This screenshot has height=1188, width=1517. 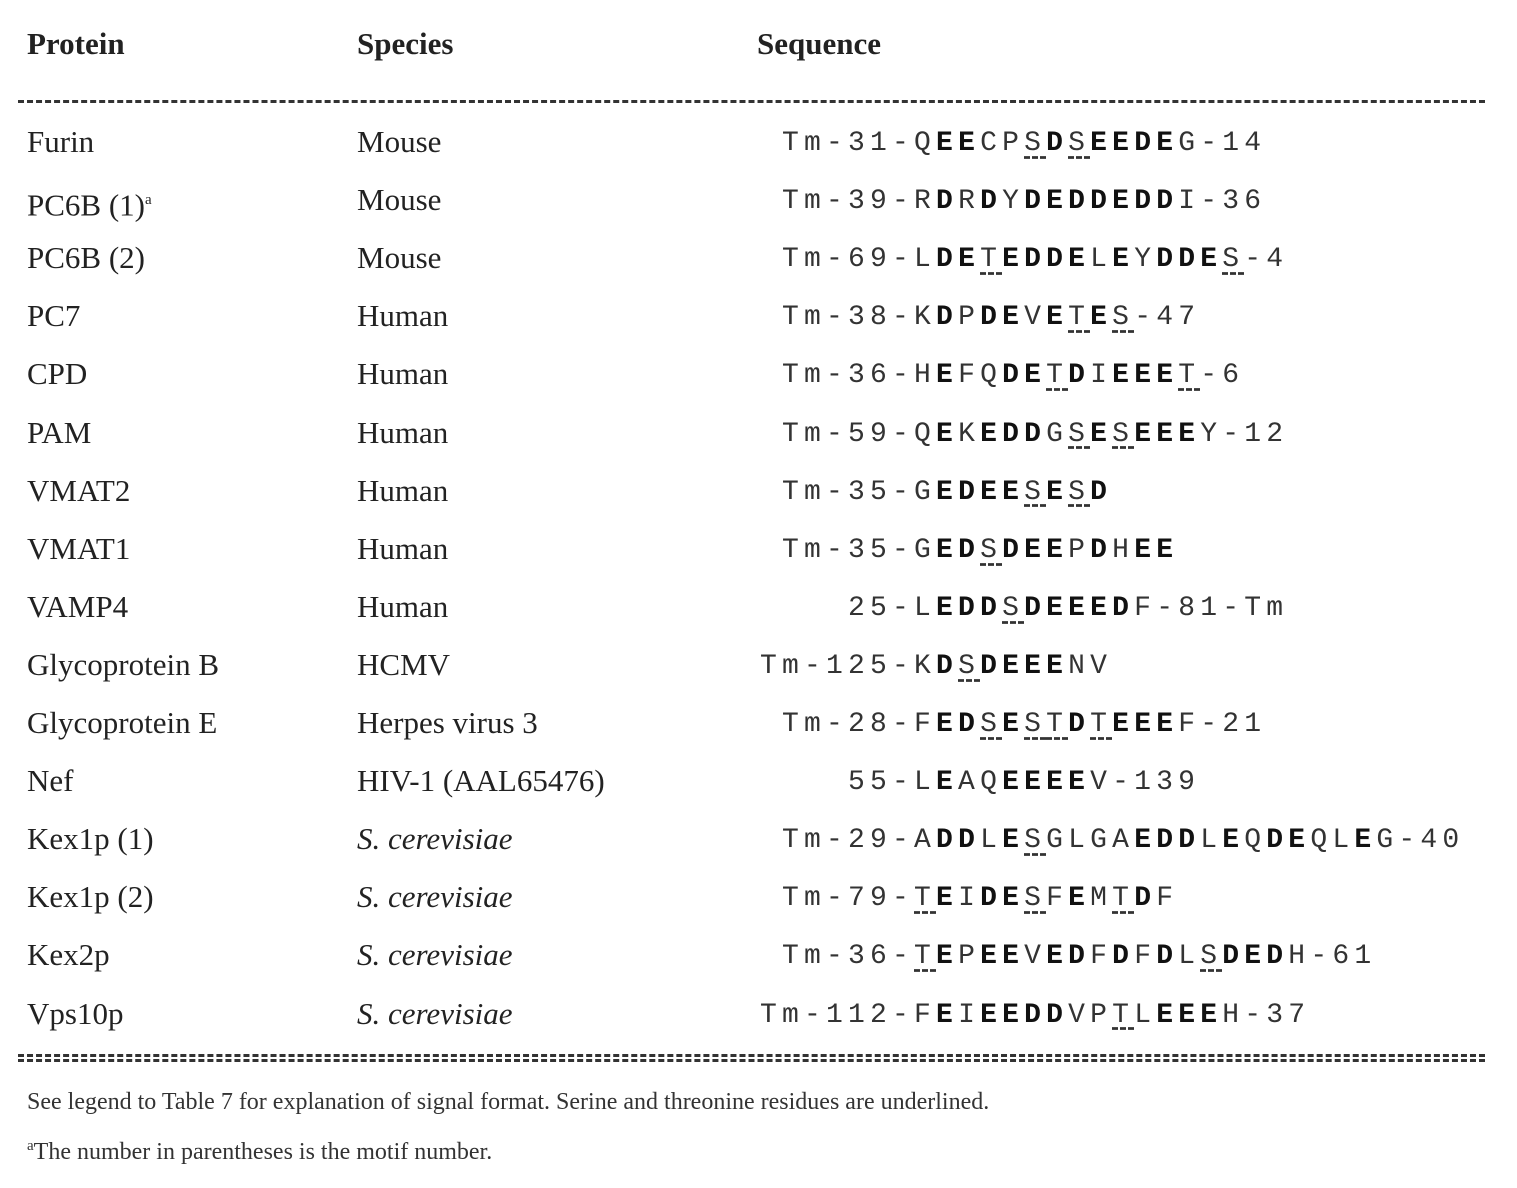 I want to click on protein: PC6B (1), so click(x=86, y=204).